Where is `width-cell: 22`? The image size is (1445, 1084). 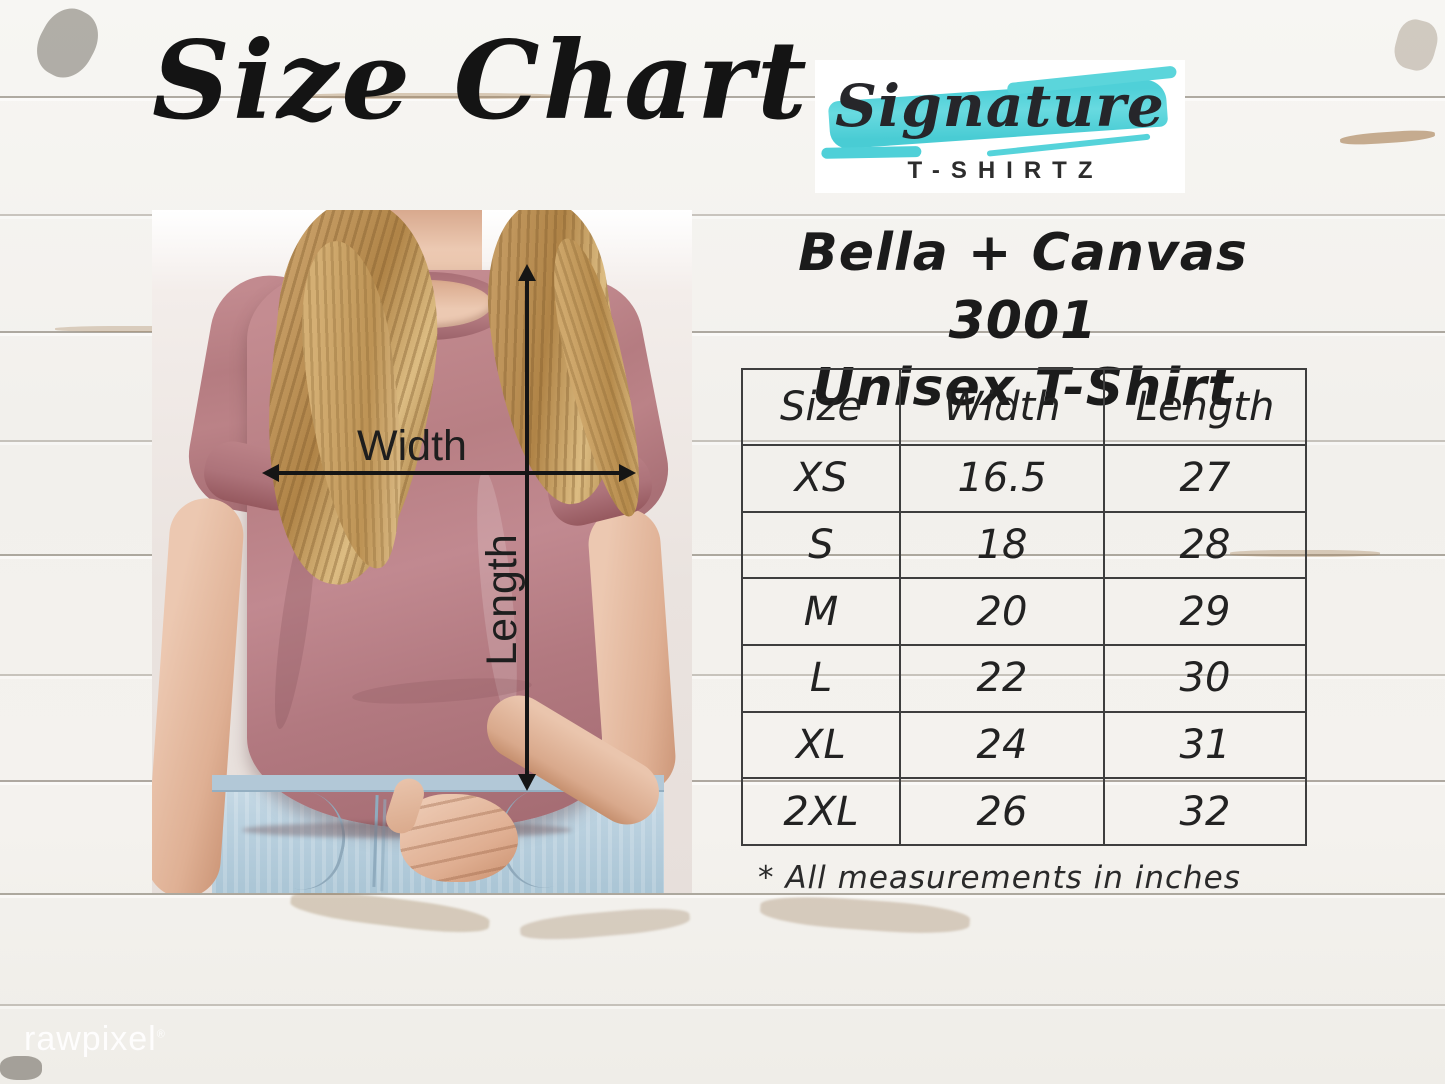
width-cell: 22 is located at coordinates (1002, 678).